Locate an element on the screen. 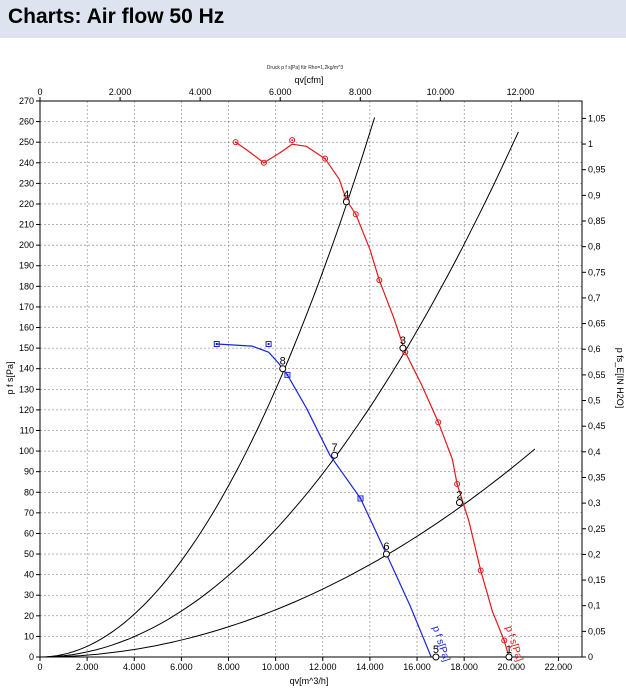 This screenshot has width=626, height=688. y-right-tick-label: 0,4 is located at coordinates (594, 452).